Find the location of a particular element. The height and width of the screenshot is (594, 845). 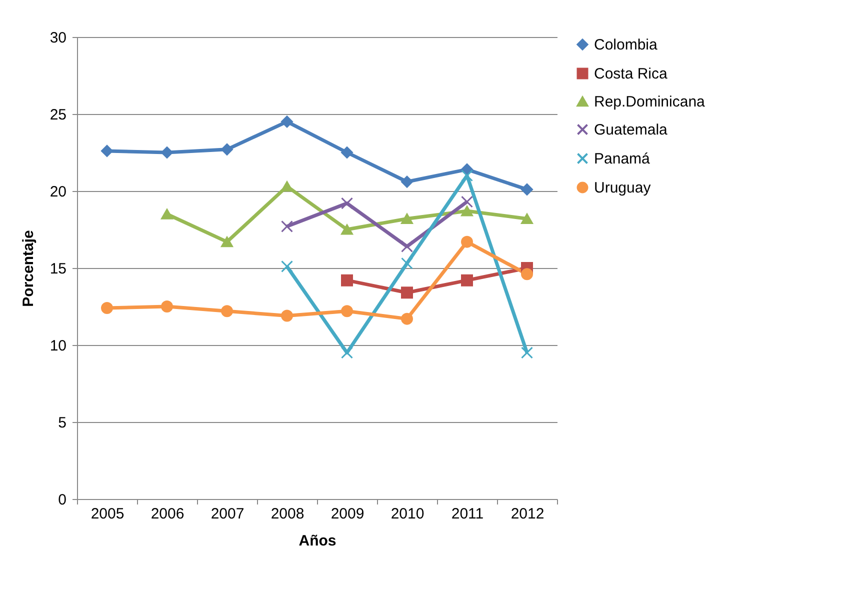

y-tick-label: 10 is located at coordinates (58, 346).